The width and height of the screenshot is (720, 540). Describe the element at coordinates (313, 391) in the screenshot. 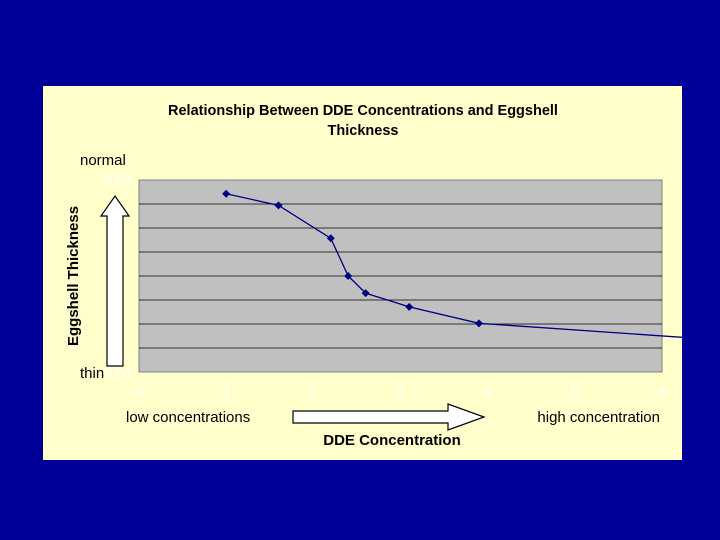

I see `x-tick-label: 2` at that location.